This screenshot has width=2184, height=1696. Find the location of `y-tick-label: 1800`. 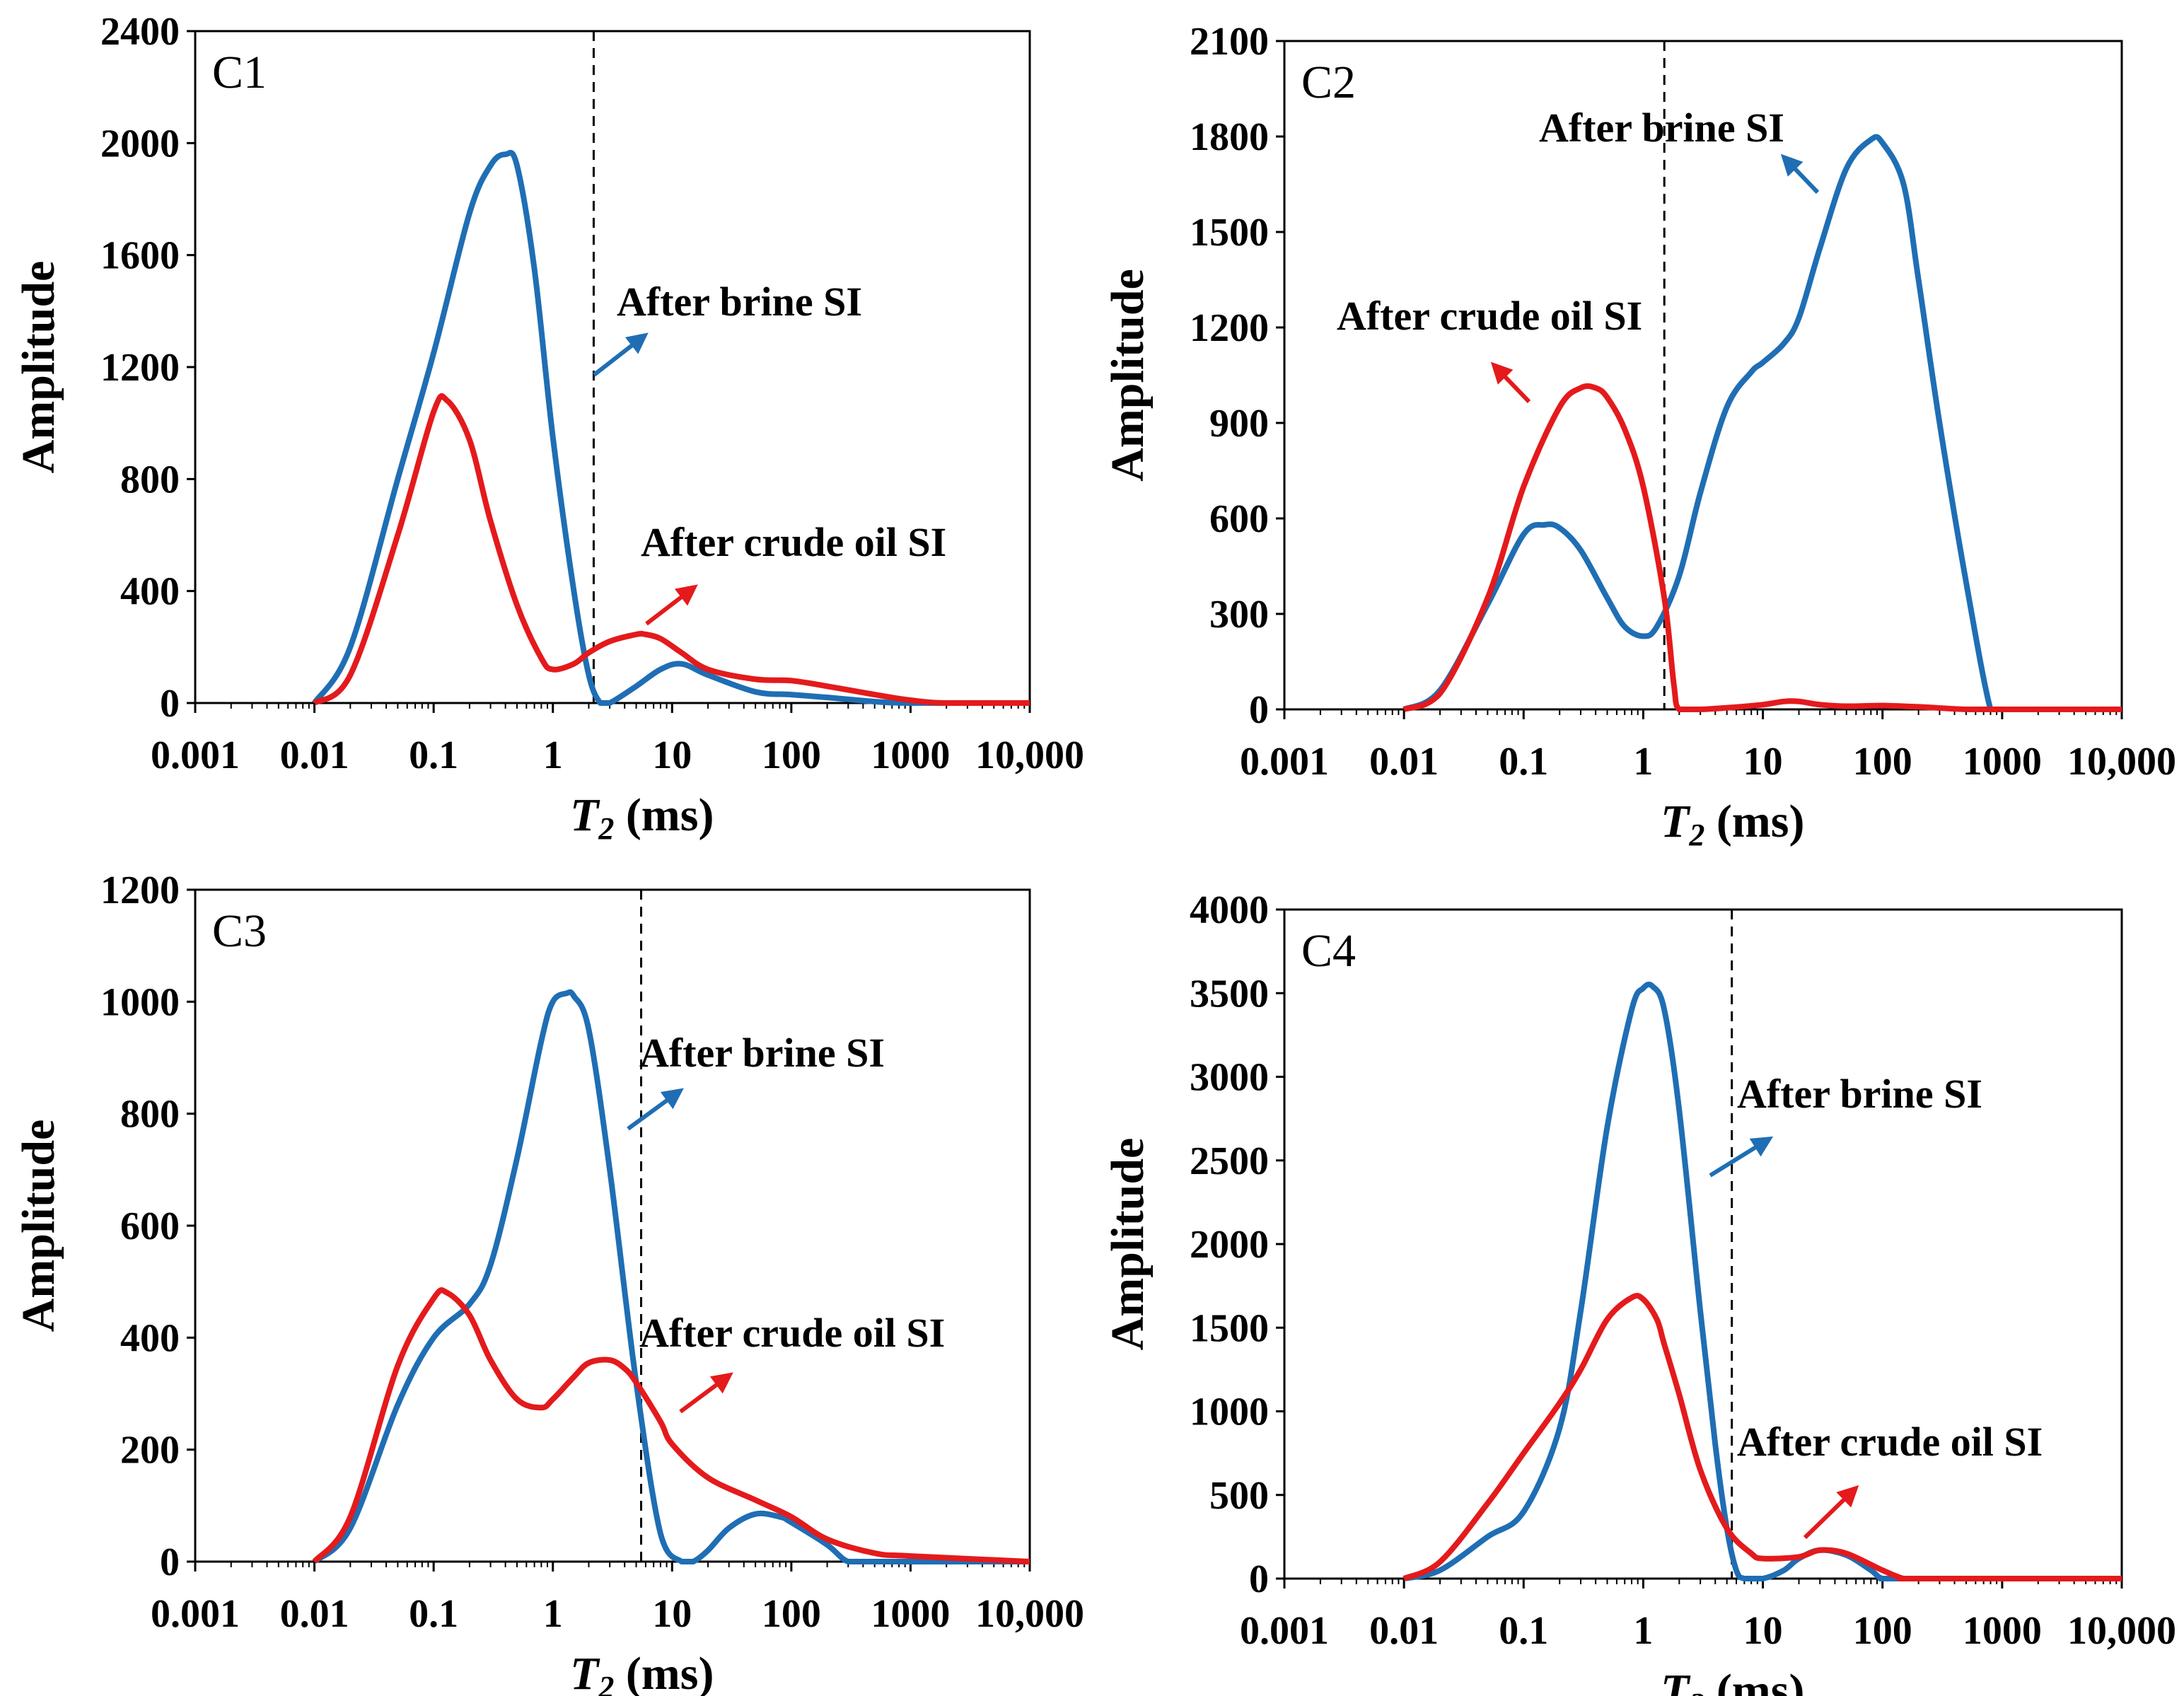

y-tick-label: 1800 is located at coordinates (1229, 137).